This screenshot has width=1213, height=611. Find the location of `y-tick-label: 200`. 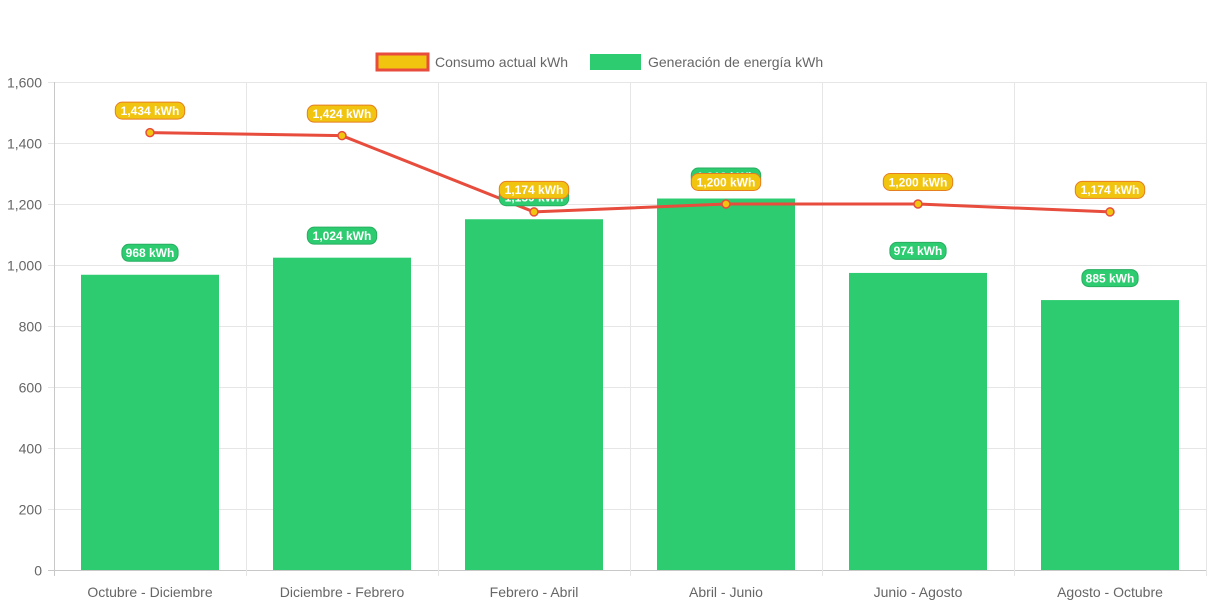

y-tick-label: 200 is located at coordinates (31, 510).